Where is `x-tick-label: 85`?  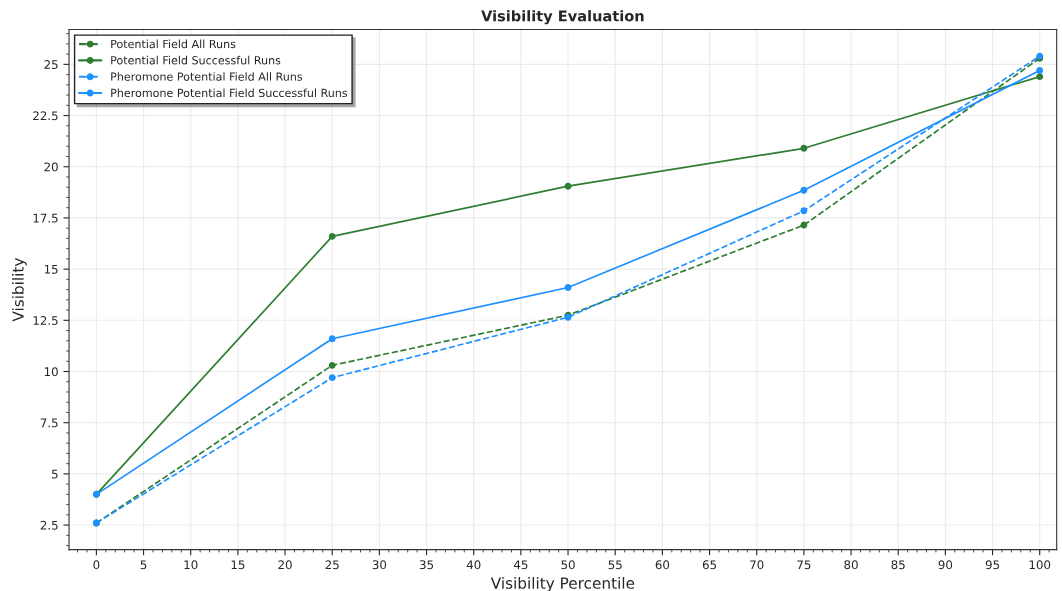 x-tick-label: 85 is located at coordinates (898, 565).